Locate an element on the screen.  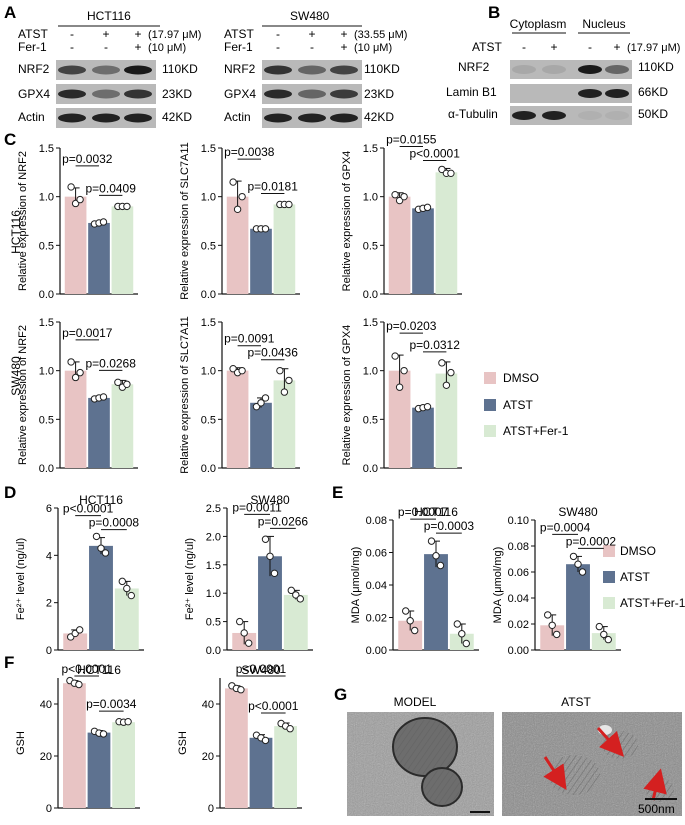
p-value-label: p=0.0155 is located at coordinates (411, 139).